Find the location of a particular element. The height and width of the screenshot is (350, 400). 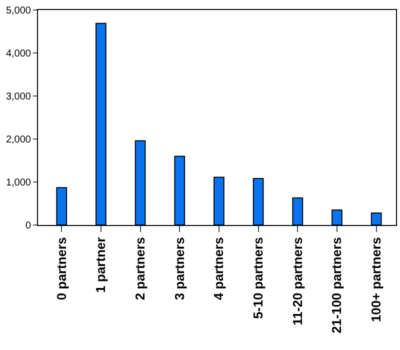

x-tick-label: 21-100 partners is located at coordinates (336, 285).